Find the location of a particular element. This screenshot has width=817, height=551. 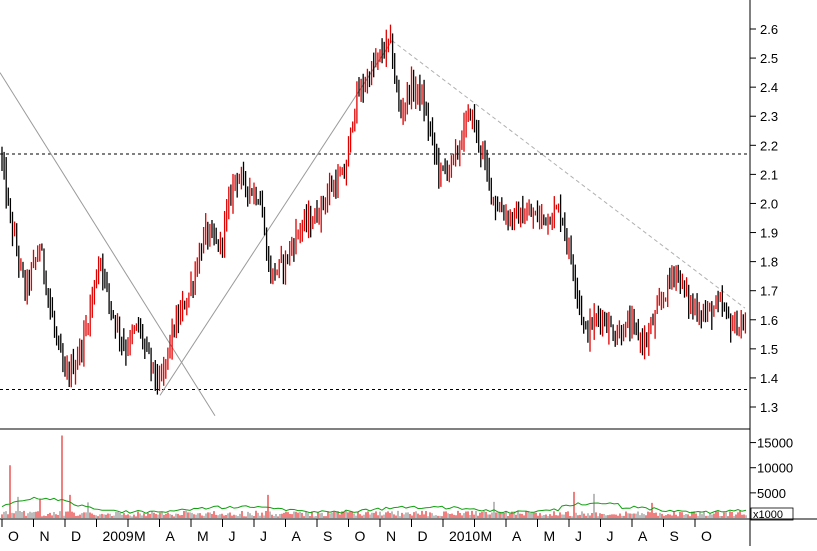

price-tick-label: 2.6 is located at coordinates (769, 29).